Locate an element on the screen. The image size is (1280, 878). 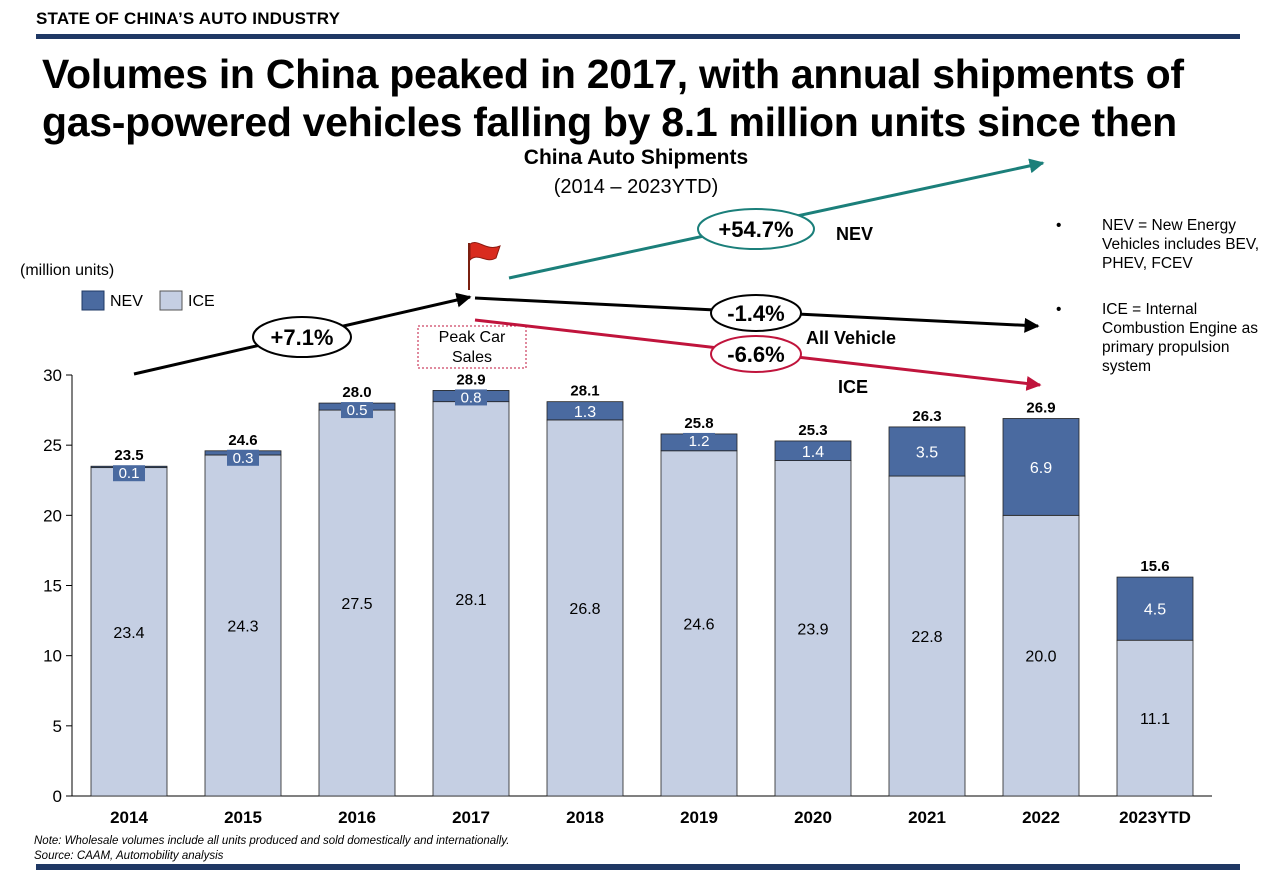
top-rule is located at coordinates (638, 36).